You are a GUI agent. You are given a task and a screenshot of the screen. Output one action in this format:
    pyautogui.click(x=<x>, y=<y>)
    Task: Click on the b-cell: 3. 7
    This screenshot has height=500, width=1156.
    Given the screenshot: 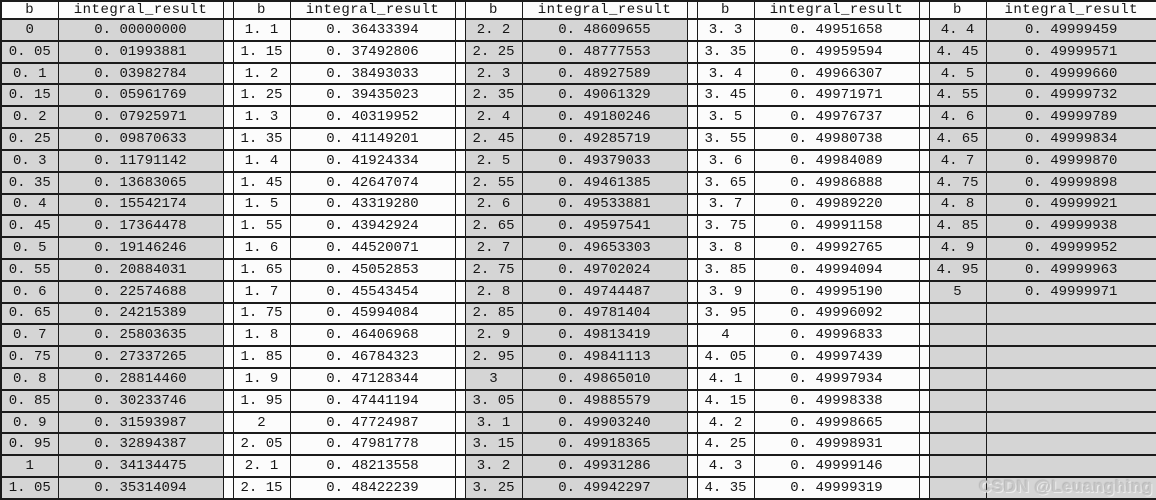 What is the action you would take?
    pyautogui.click(x=725, y=204)
    